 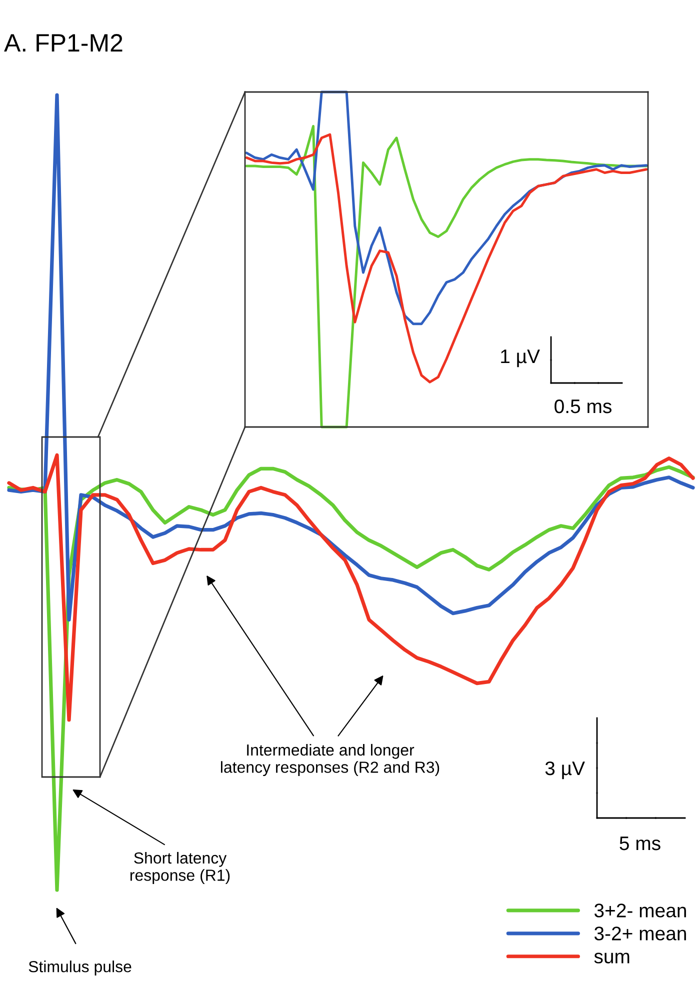 What do you see at coordinates (180, 868) in the screenshot?
I see `annotation: Short latency response (R1)` at bounding box center [180, 868].